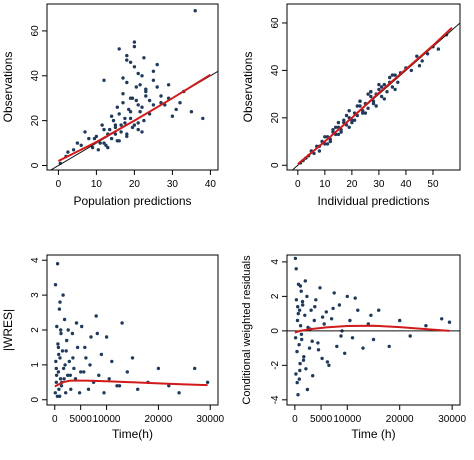 This screenshot has width=474, height=460. I want to click on cwres-time-x-tick-label: 20000, so click(159, 419).